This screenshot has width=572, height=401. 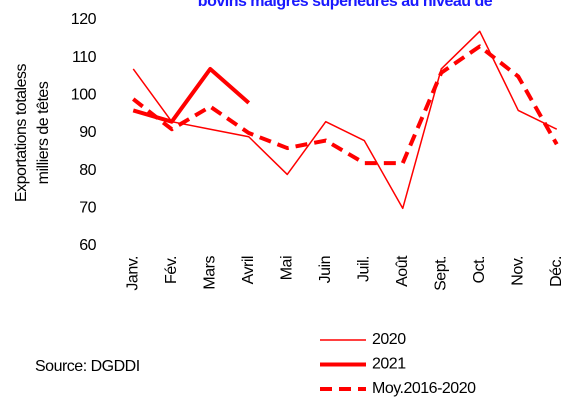 I want to click on x-tick-label: Mai, so click(x=286, y=268).